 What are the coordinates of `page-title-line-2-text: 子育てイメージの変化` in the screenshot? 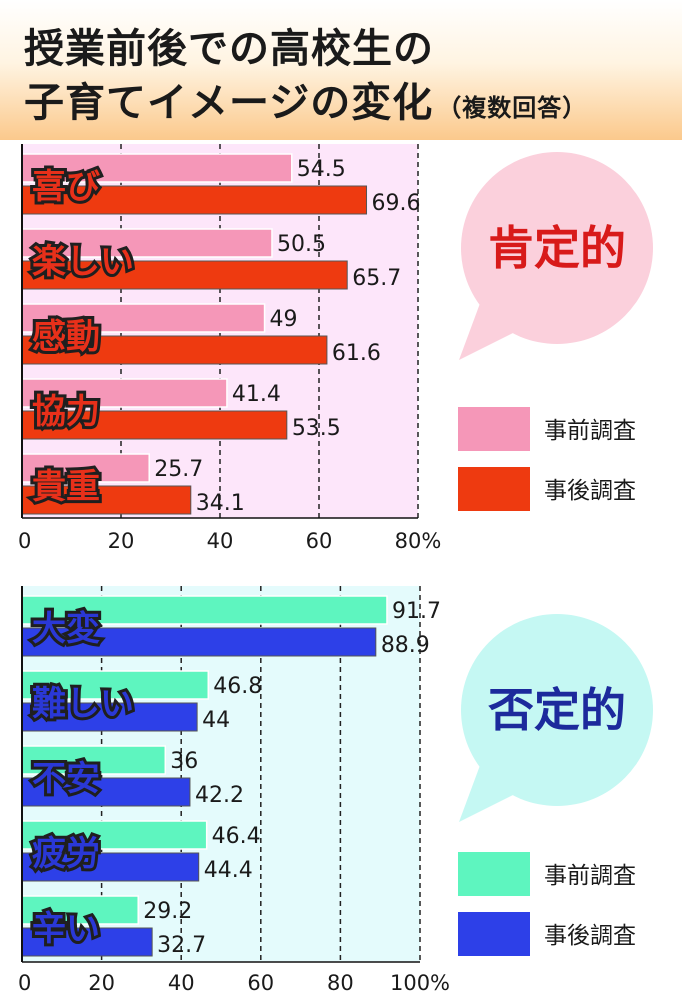 It's located at (229, 103).